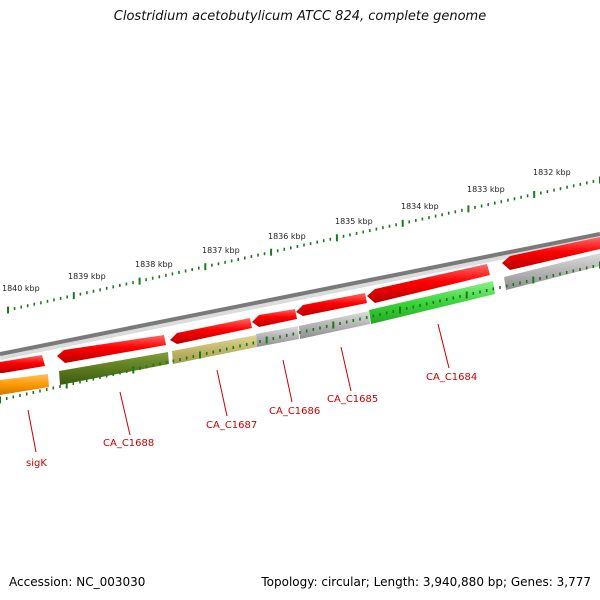 This screenshot has height=600, width=600. Describe the element at coordinates (277, 336) in the screenshot. I see `CA_C1686-block` at that location.